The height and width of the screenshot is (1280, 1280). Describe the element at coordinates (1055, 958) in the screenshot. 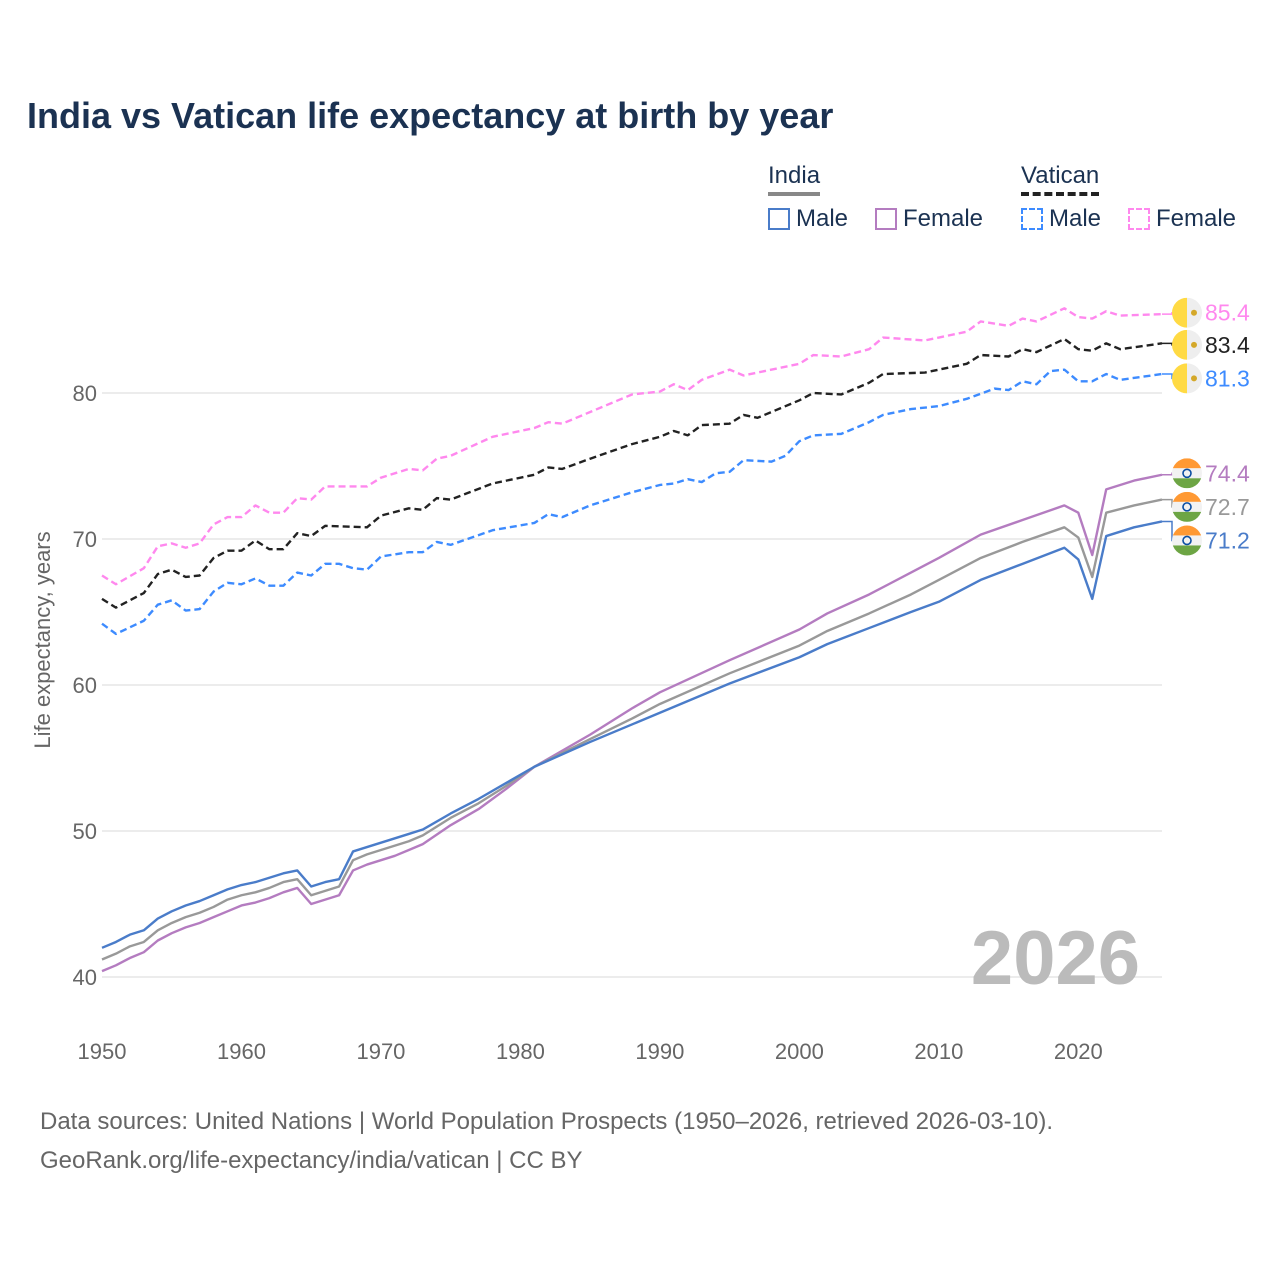

I see `year-watermark: 2026` at that location.